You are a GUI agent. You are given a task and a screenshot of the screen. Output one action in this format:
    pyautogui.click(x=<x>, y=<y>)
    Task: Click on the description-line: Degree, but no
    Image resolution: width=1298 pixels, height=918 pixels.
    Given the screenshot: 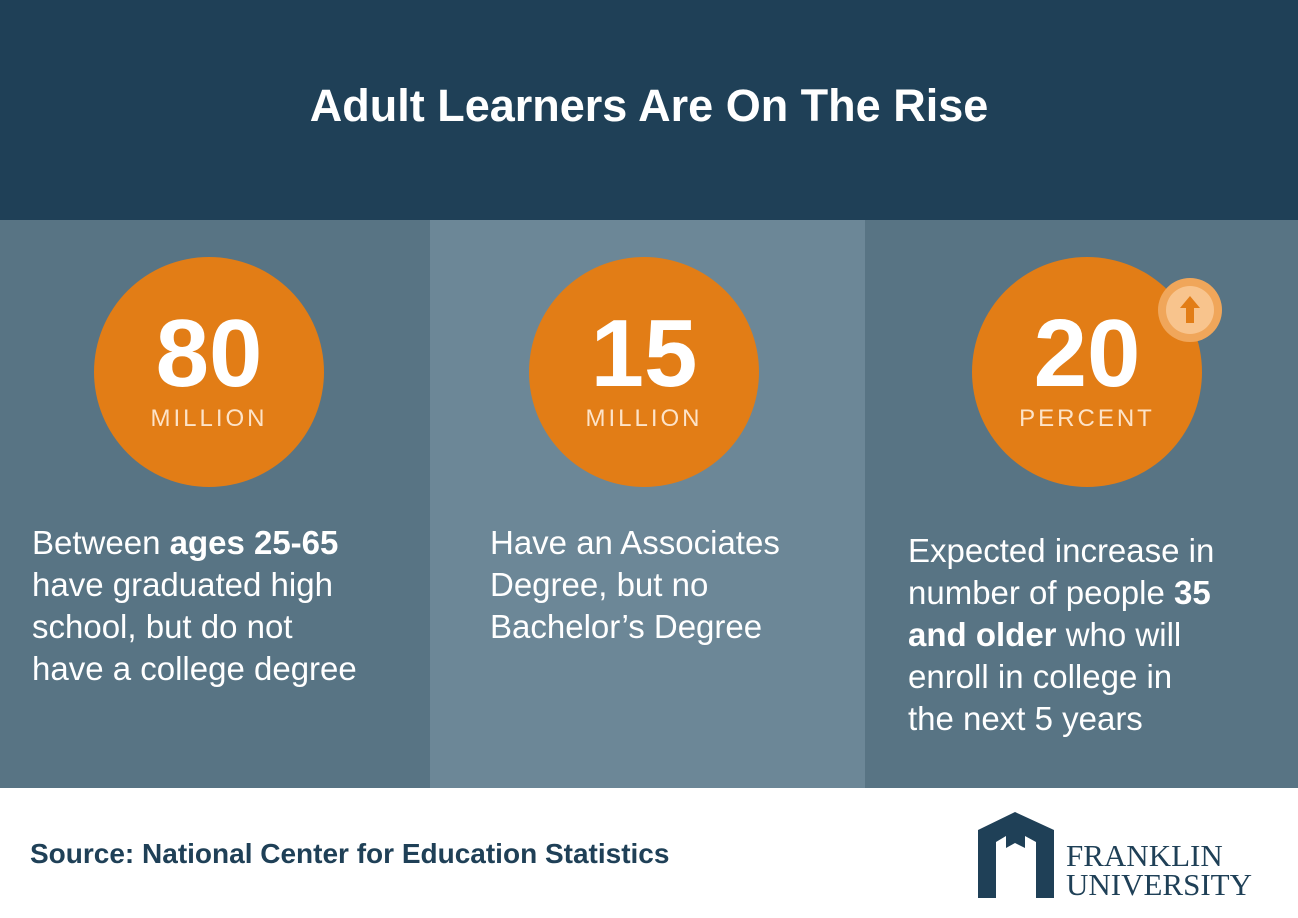 What is the action you would take?
    pyautogui.click(x=635, y=585)
    